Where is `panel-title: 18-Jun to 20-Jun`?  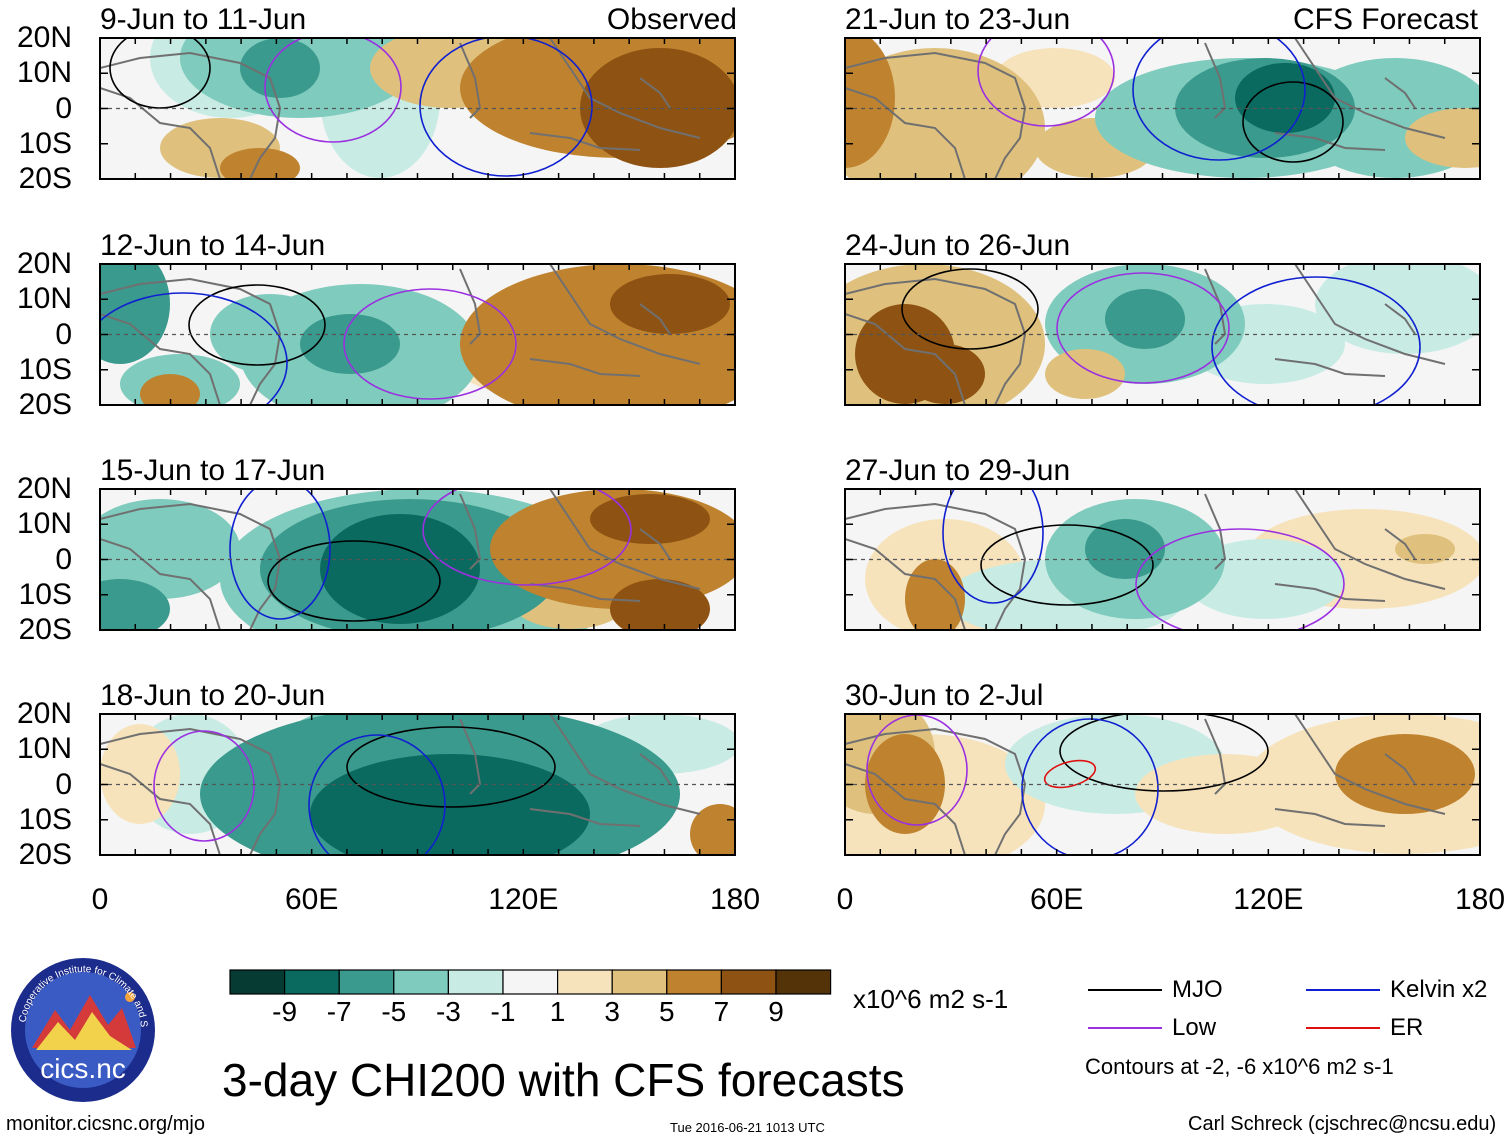 panel-title: 18-Jun to 20-Jun is located at coordinates (213, 695).